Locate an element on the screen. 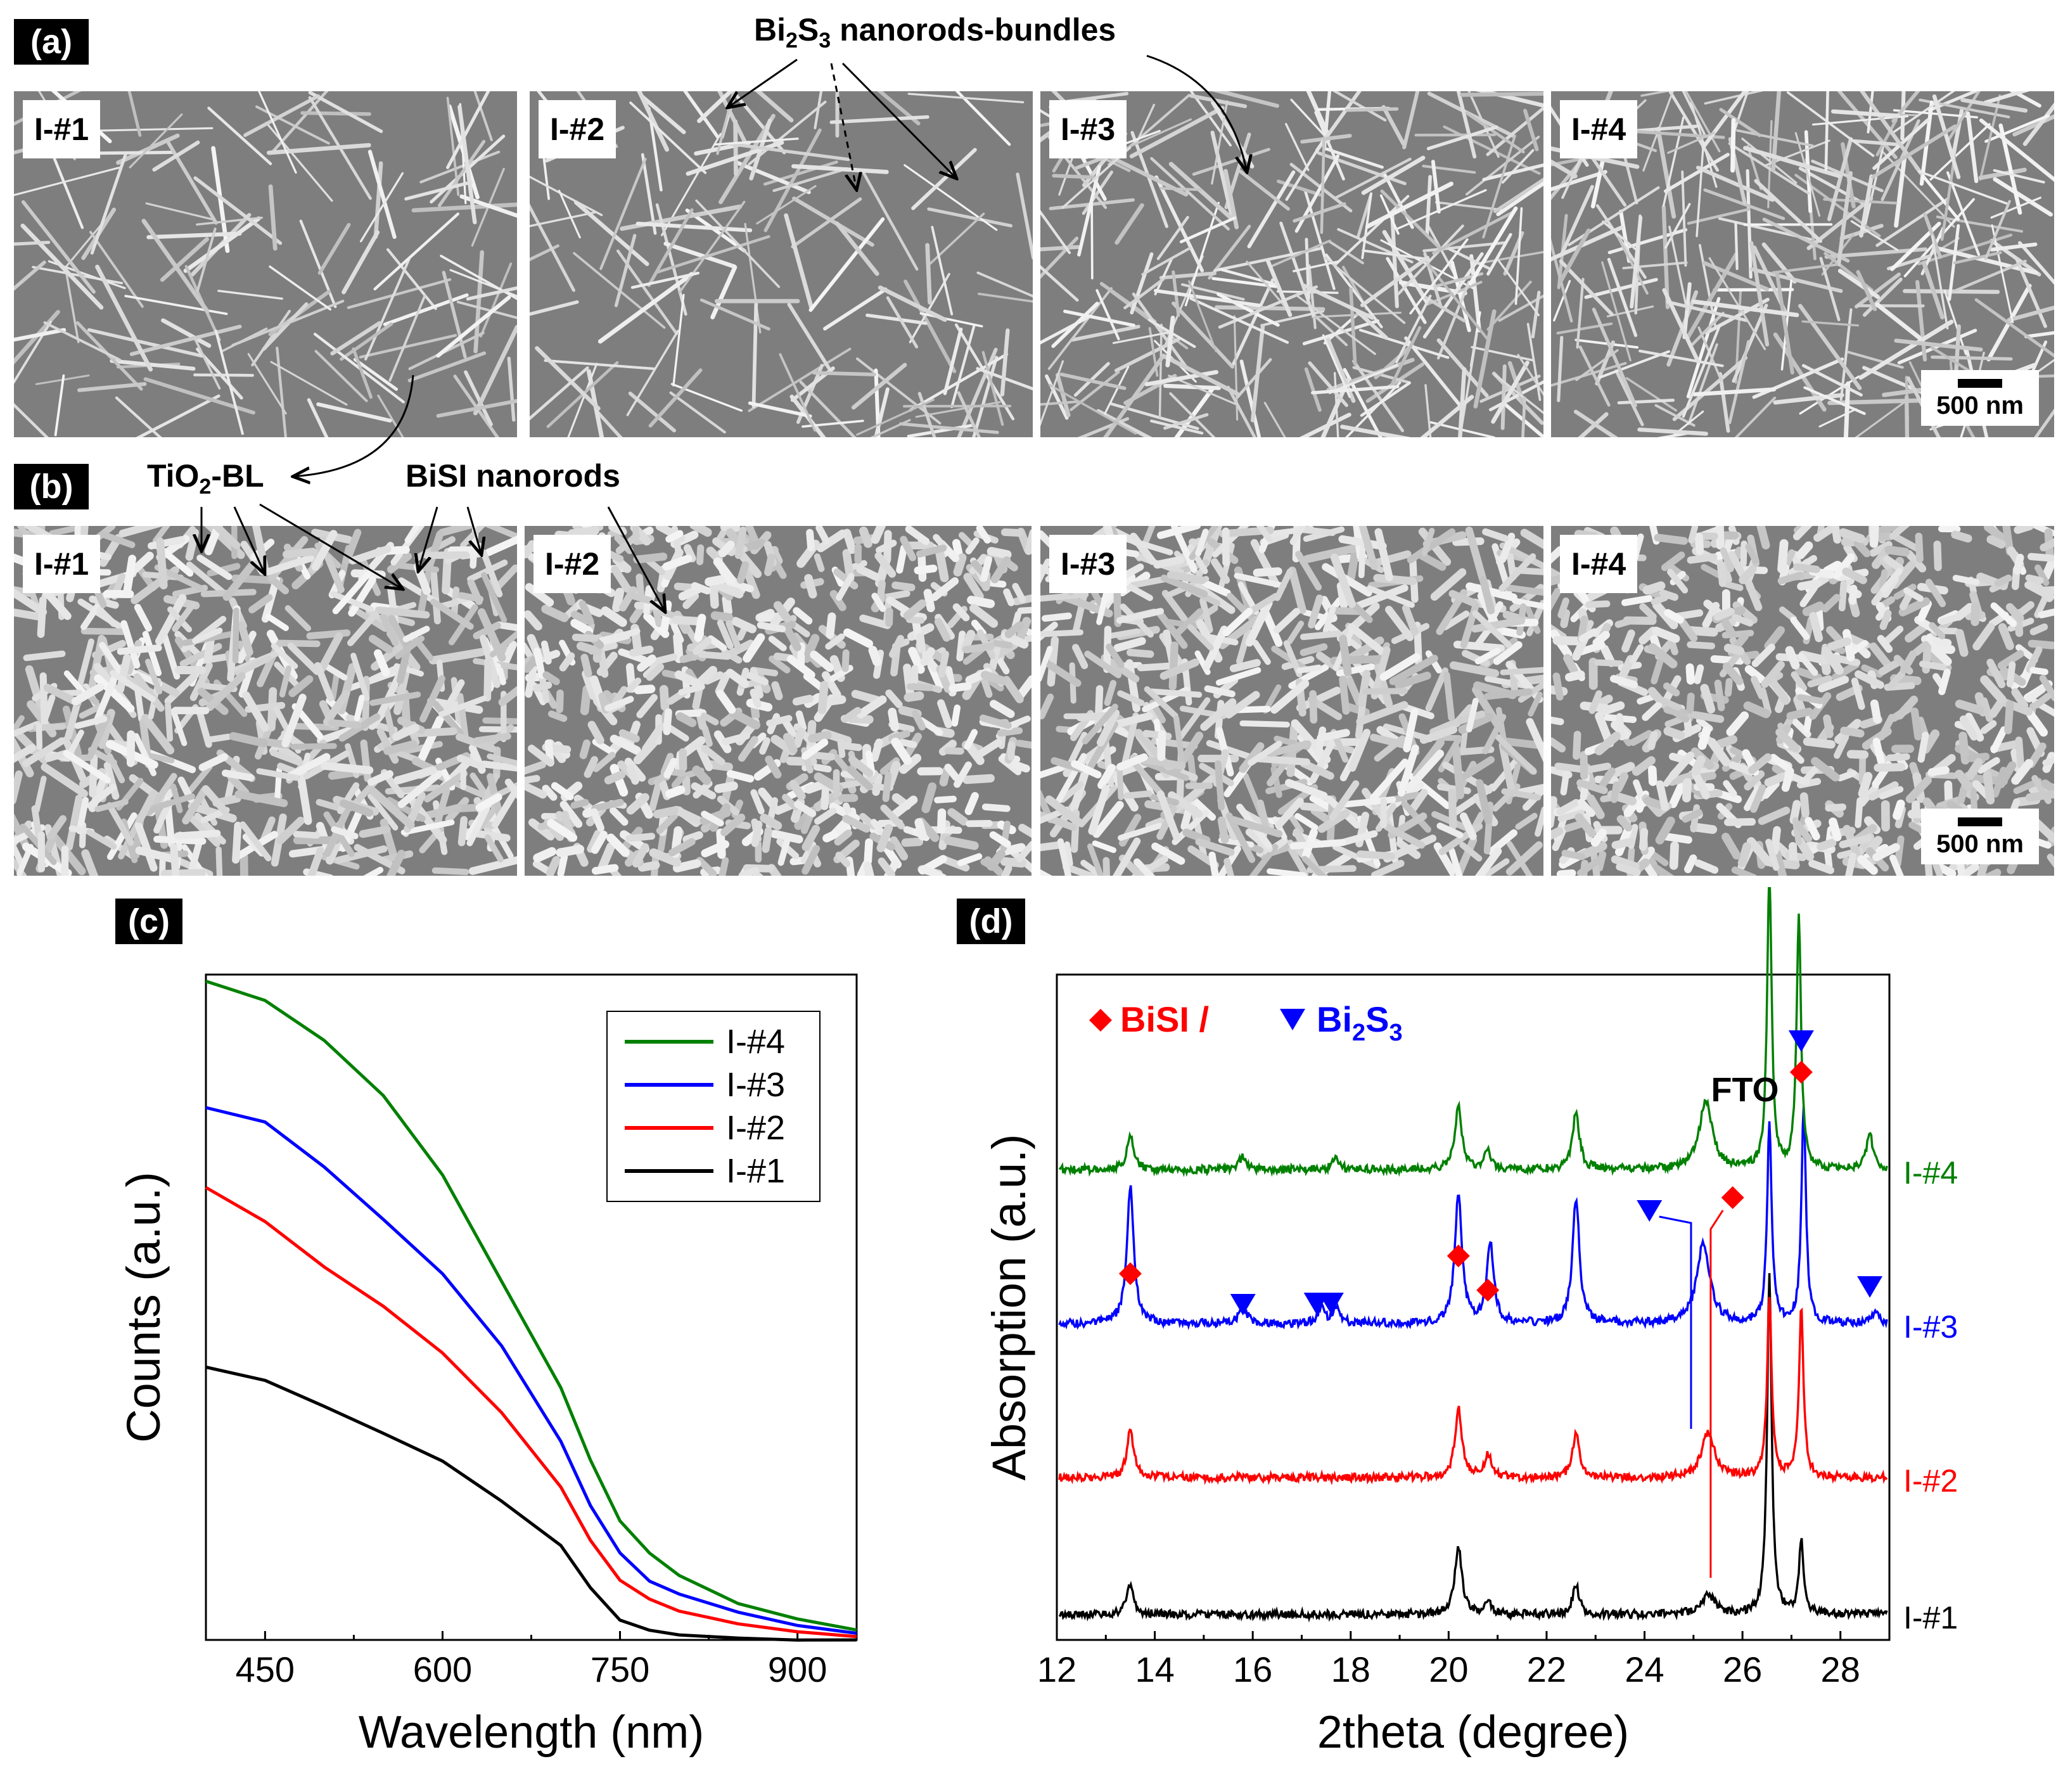 This screenshot has height=1792, width=2063. sem-label: I-#3 is located at coordinates (1088, 564).